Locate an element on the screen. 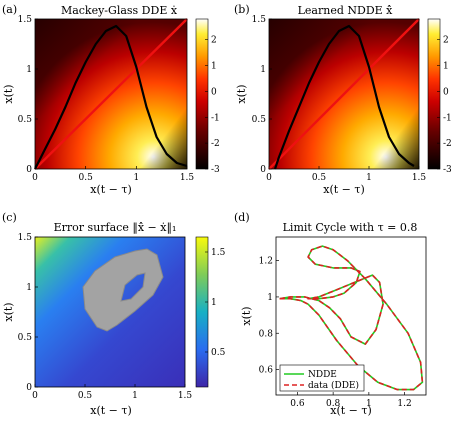 The image size is (458, 425). panel-c-colorbar-tick-label: 1 is located at coordinates (214, 303).